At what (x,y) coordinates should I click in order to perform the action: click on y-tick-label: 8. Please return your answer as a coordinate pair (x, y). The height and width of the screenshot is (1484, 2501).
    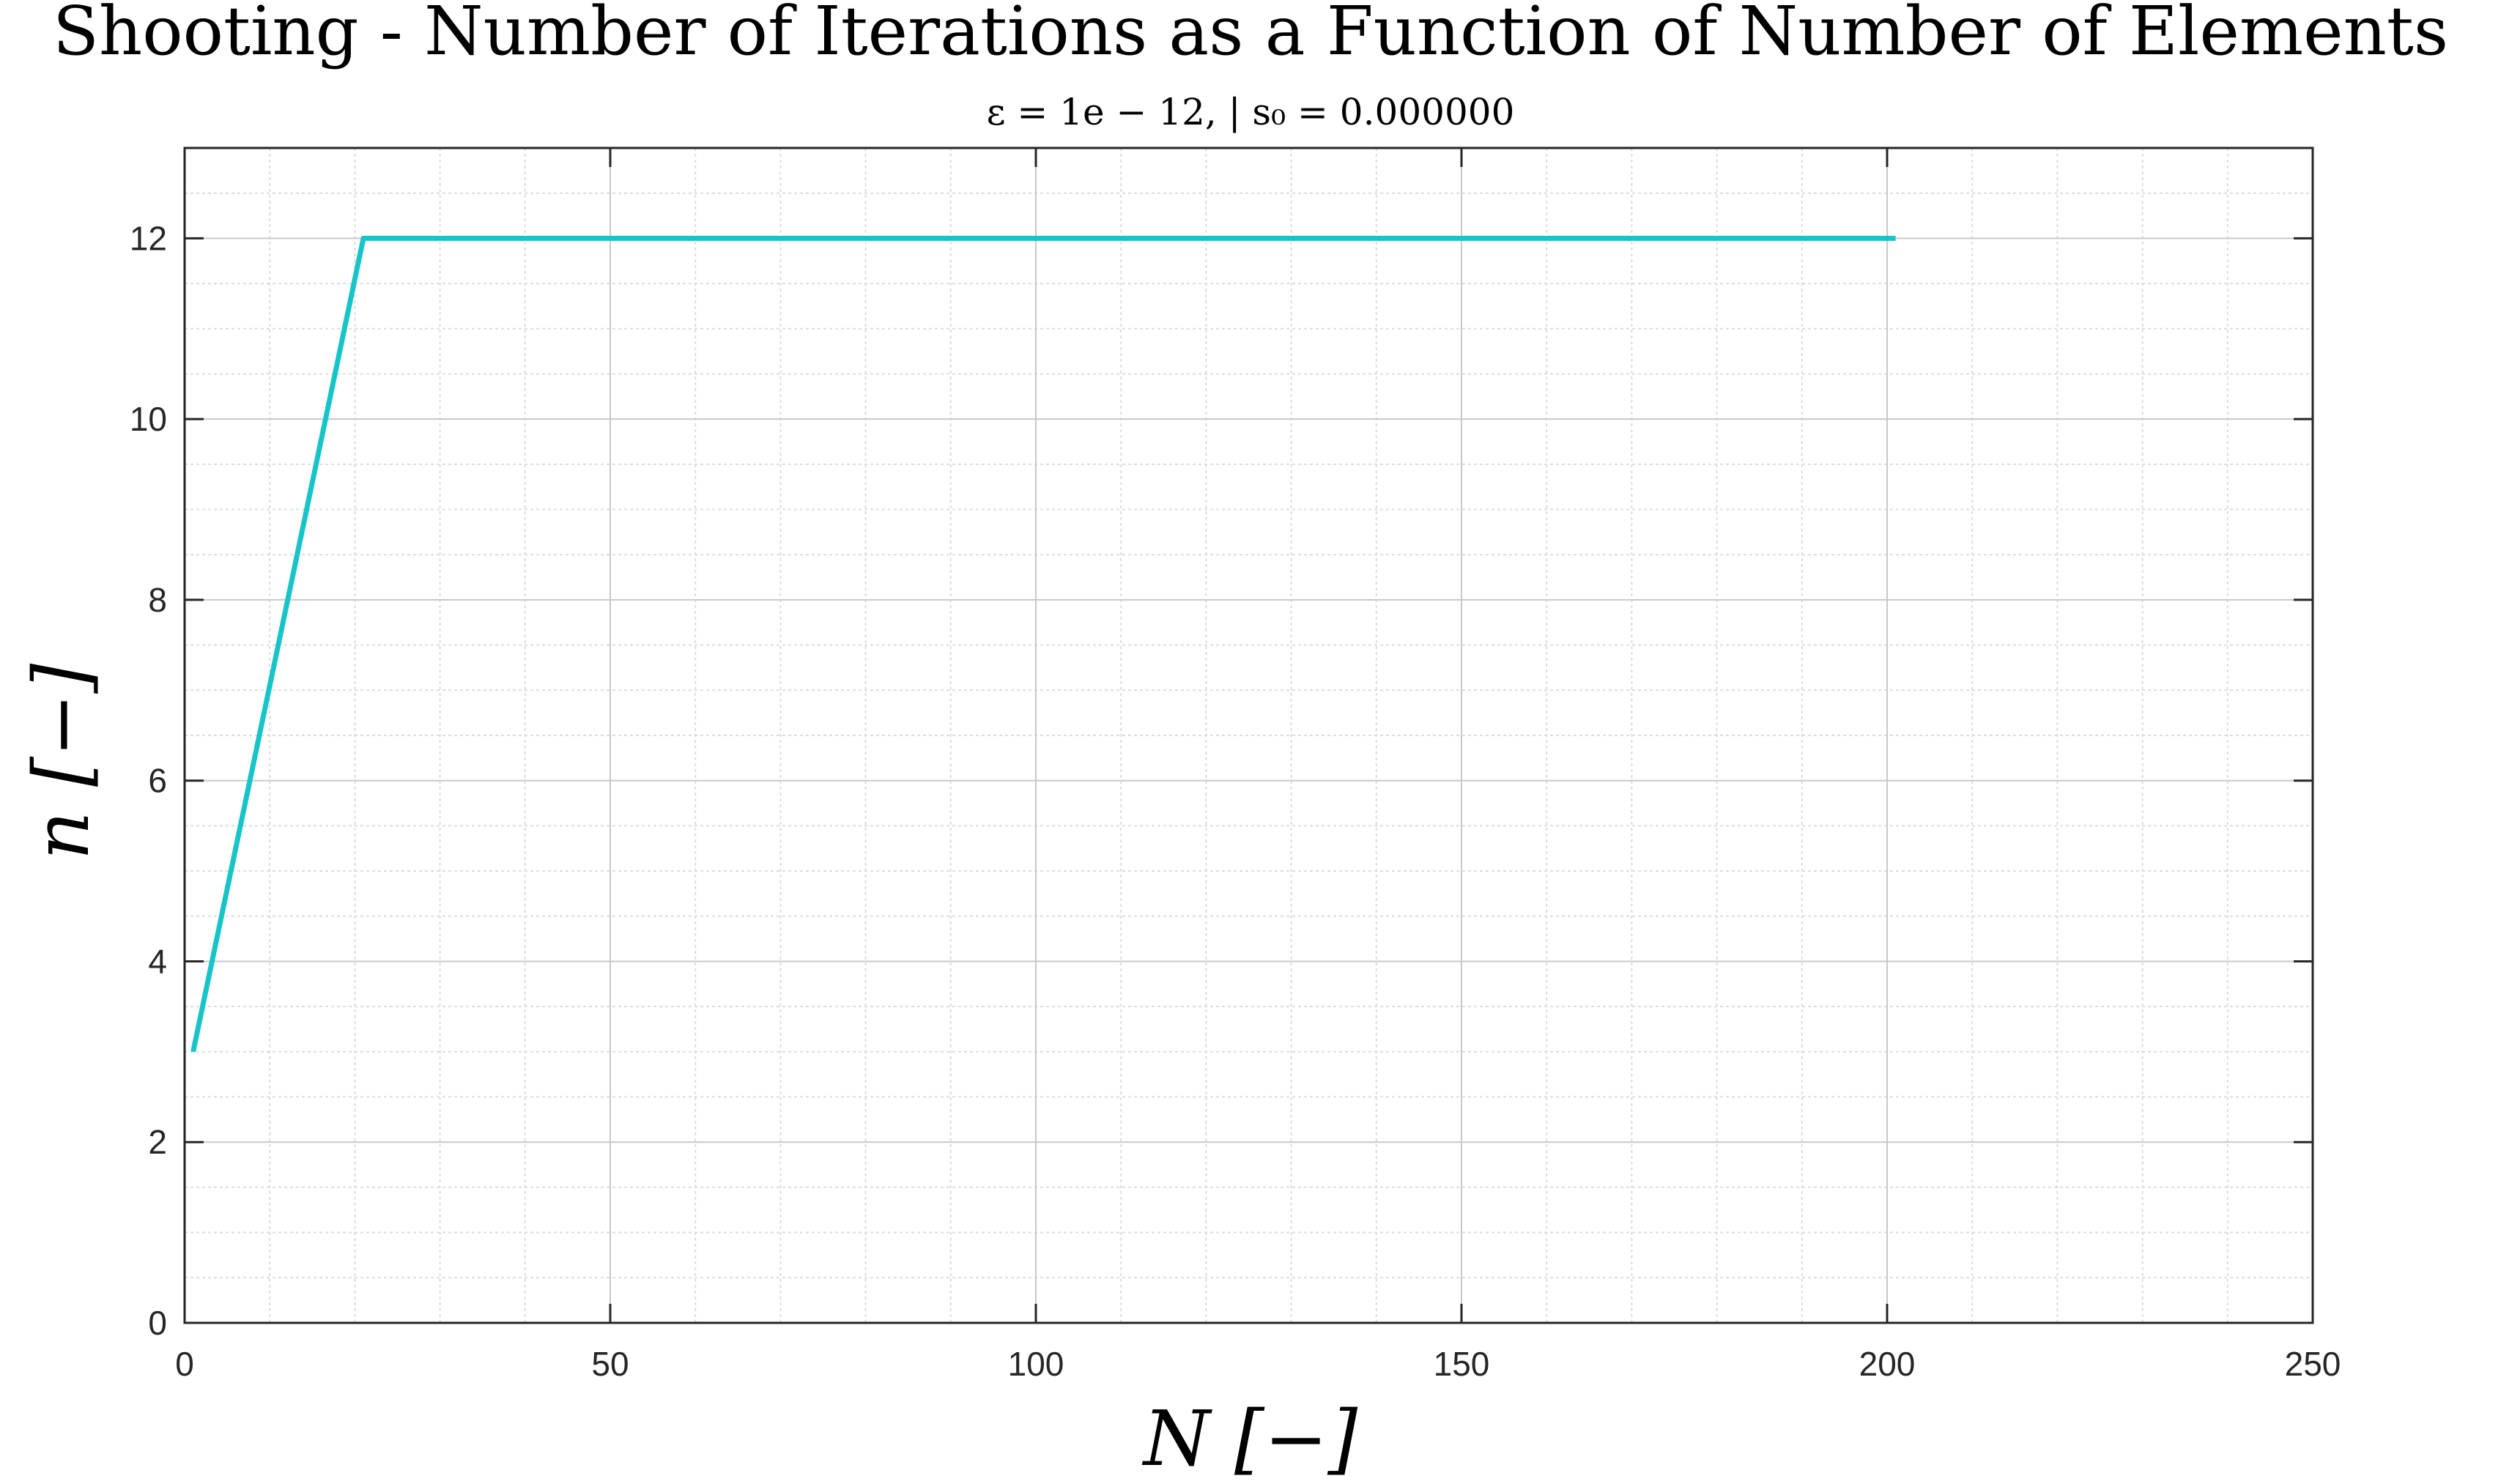
    Looking at the image, I should click on (157, 600).